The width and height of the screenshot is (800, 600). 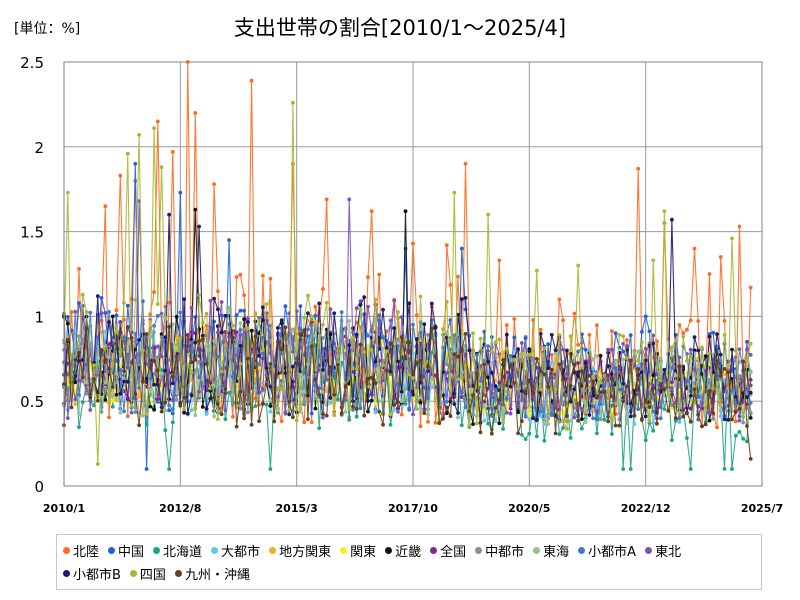 I want to click on legend-item: 小都市B, so click(x=92, y=573).